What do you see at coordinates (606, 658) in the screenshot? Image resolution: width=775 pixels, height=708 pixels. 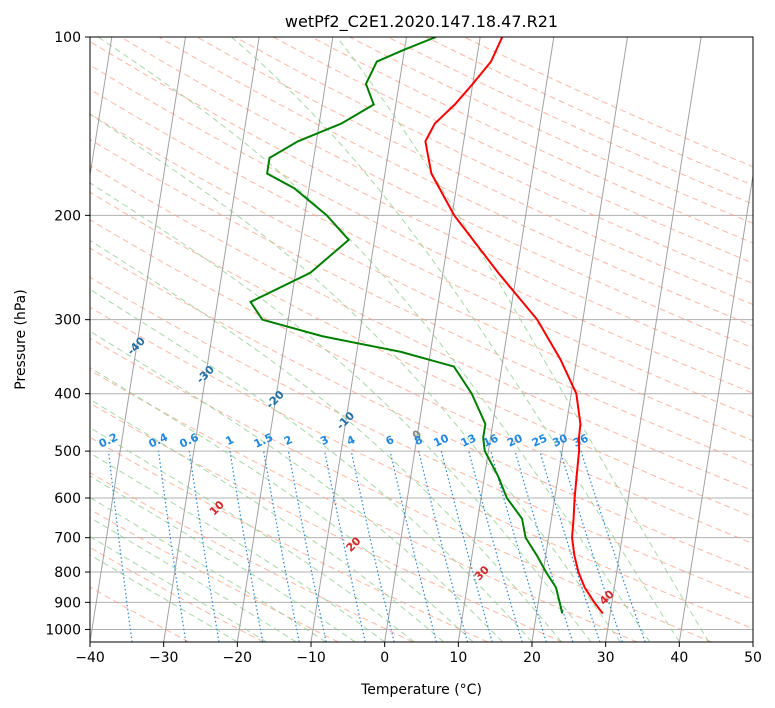 I see `x-tick-label: 30` at bounding box center [606, 658].